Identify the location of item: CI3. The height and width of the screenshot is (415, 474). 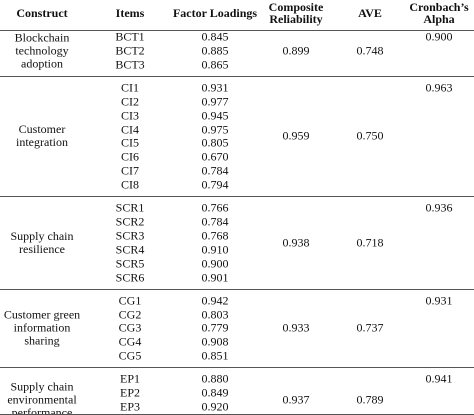
(130, 115).